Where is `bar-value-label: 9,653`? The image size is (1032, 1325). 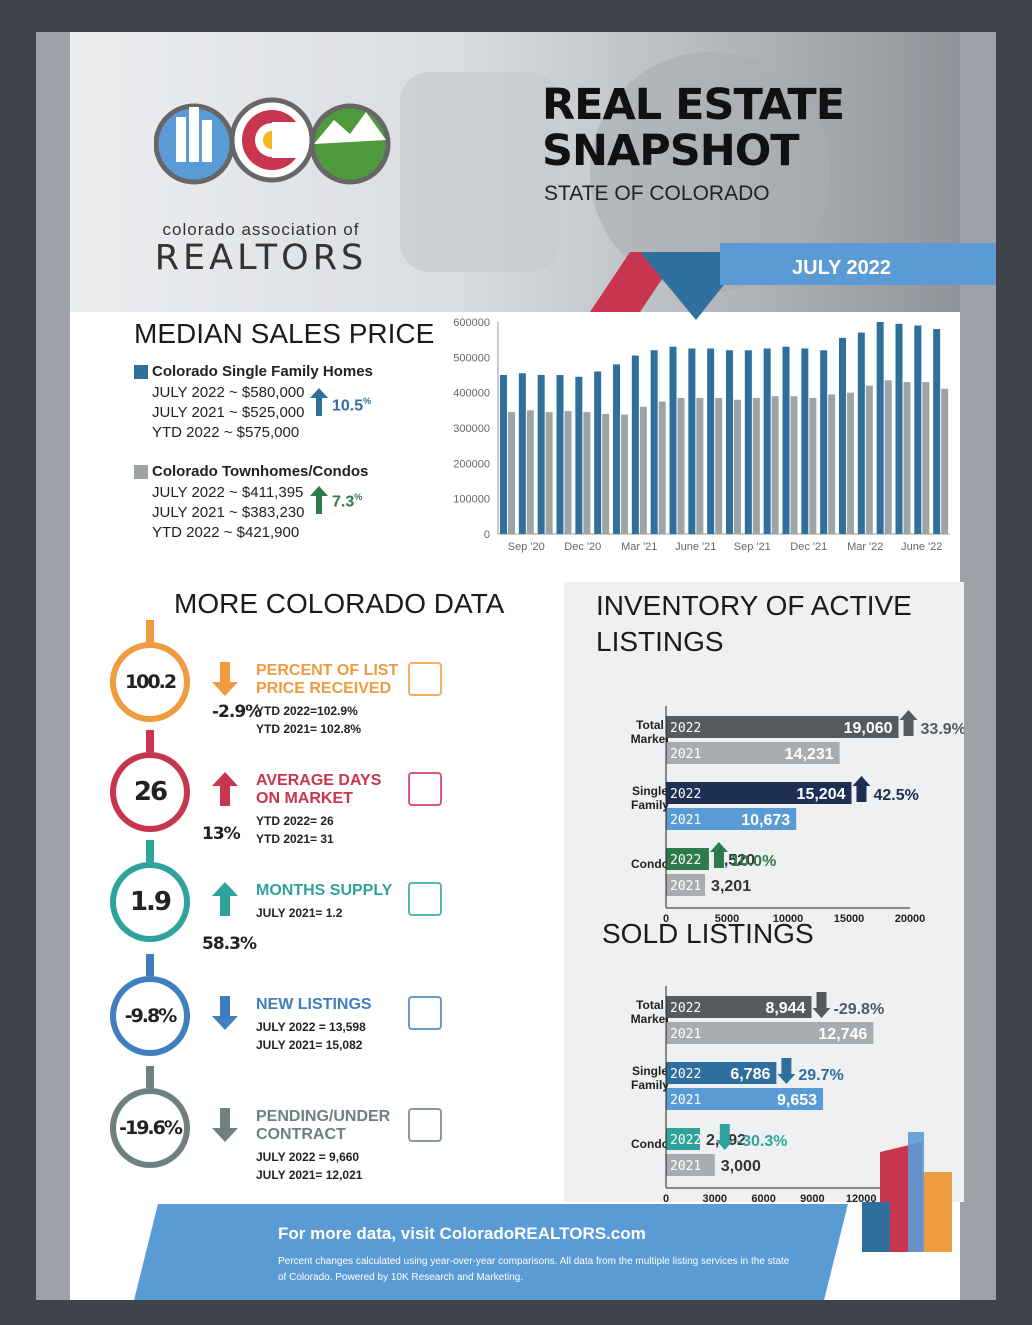
bar-value-label: 9,653 is located at coordinates (797, 1100).